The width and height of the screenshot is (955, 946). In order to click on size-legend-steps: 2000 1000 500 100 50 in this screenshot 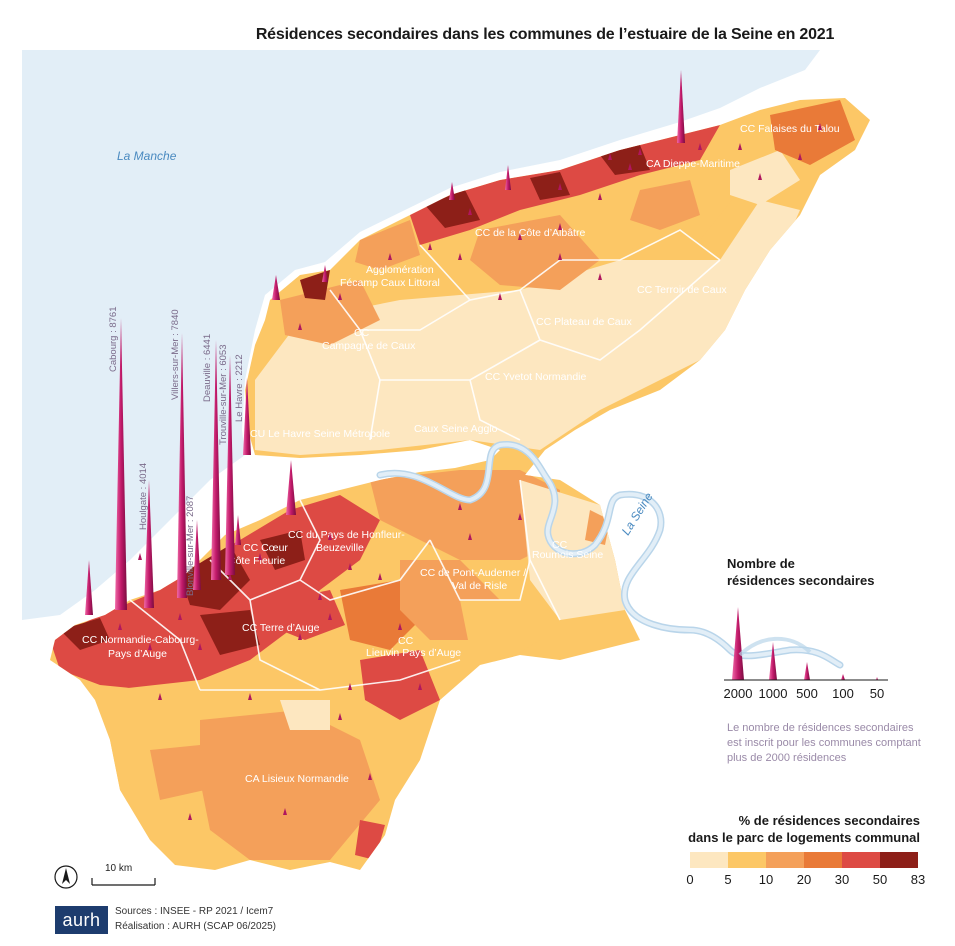, I will do `click(809, 695)`.